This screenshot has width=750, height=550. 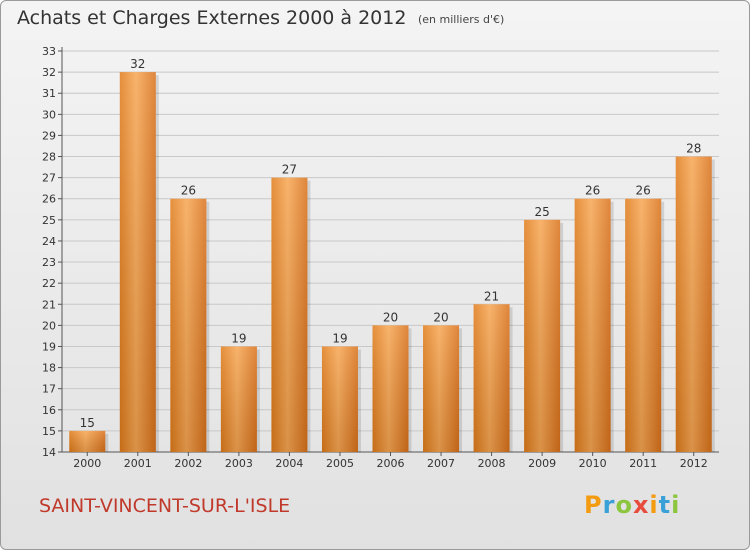 What do you see at coordinates (289, 463) in the screenshot?
I see `x-tick-label-2004: 2004` at bounding box center [289, 463].